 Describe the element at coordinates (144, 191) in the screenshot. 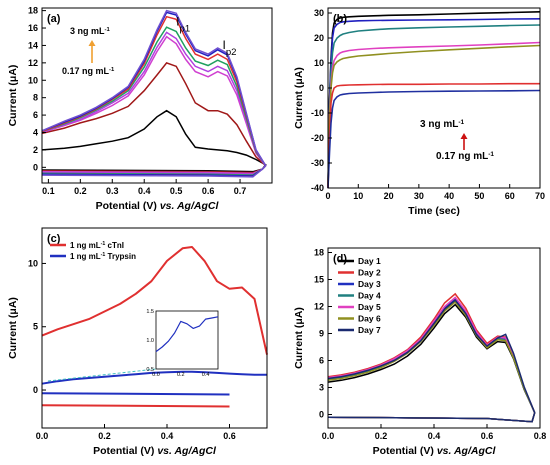

I see `a-xtick-label: 0.4` at that location.